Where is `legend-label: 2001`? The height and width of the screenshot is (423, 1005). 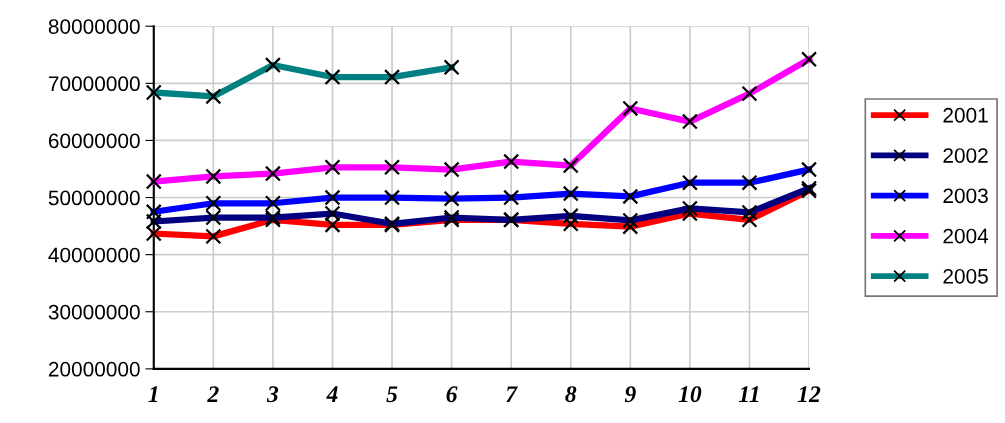
legend-label: 2001 is located at coordinates (965, 115).